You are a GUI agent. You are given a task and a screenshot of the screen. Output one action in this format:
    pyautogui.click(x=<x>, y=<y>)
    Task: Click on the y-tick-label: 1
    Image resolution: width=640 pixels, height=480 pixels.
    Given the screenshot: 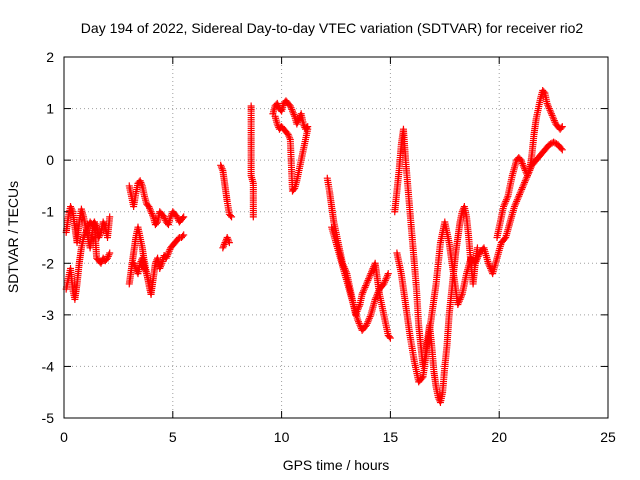 What is the action you would take?
    pyautogui.click(x=50, y=109)
    